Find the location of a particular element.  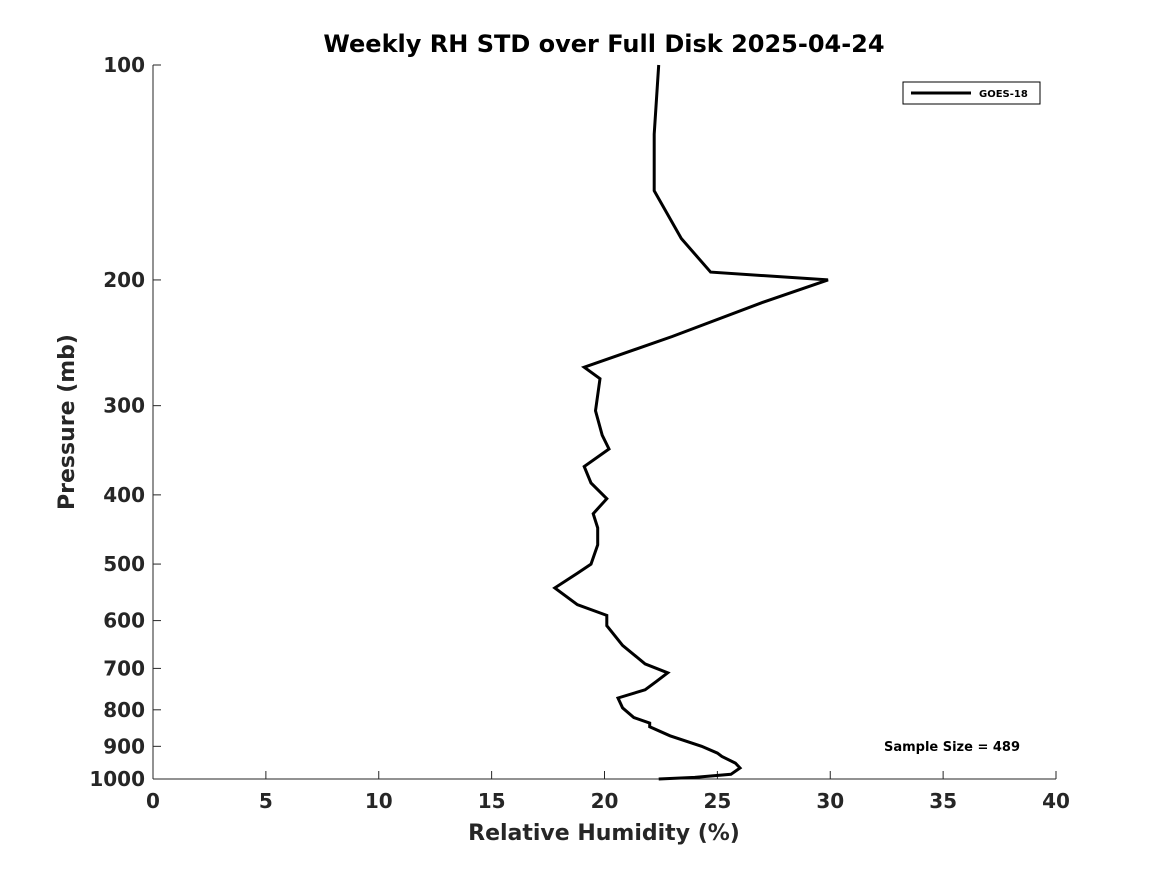

y-tick-label: 500 is located at coordinates (124, 564).